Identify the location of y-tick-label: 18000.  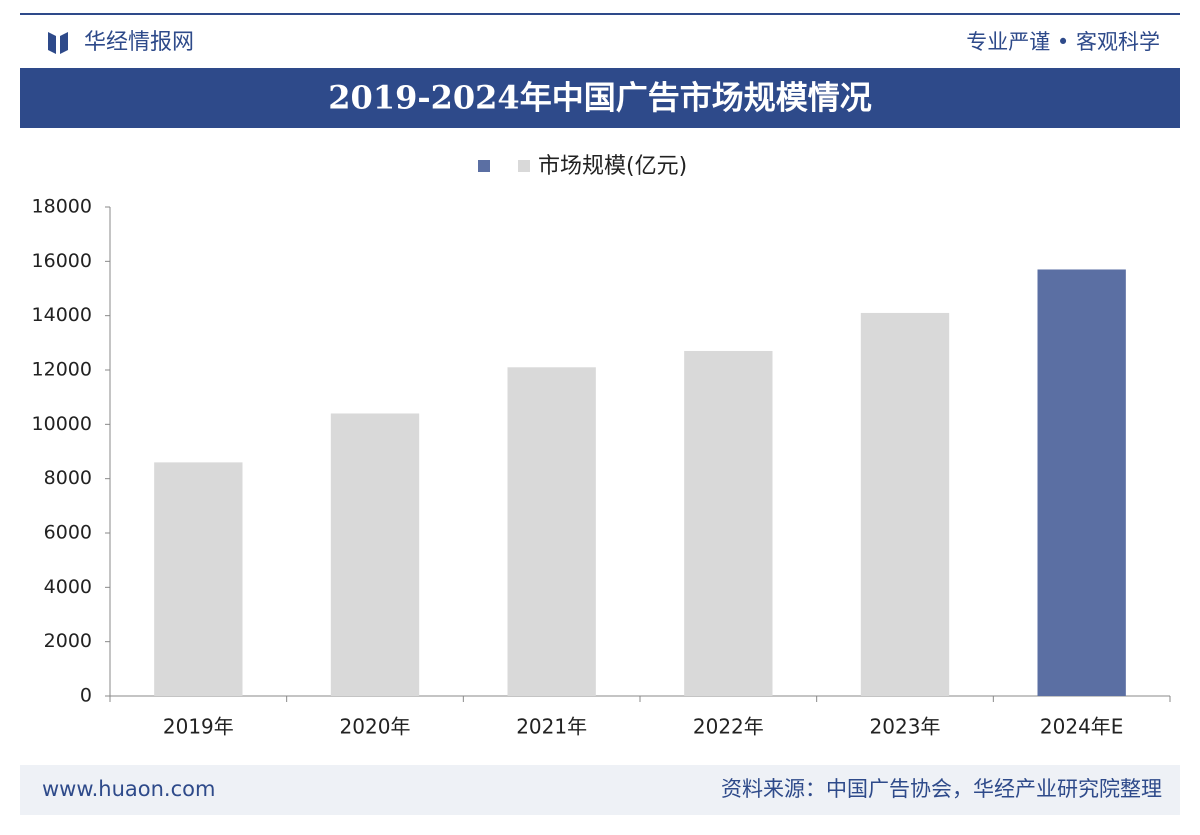
(62, 207).